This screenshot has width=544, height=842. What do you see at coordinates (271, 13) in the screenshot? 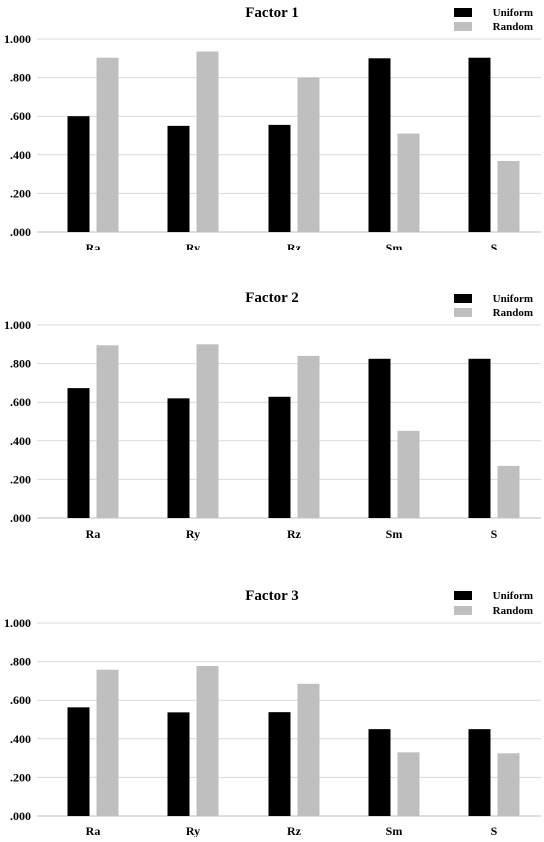
I see `chart-title: Factor 1` at bounding box center [271, 13].